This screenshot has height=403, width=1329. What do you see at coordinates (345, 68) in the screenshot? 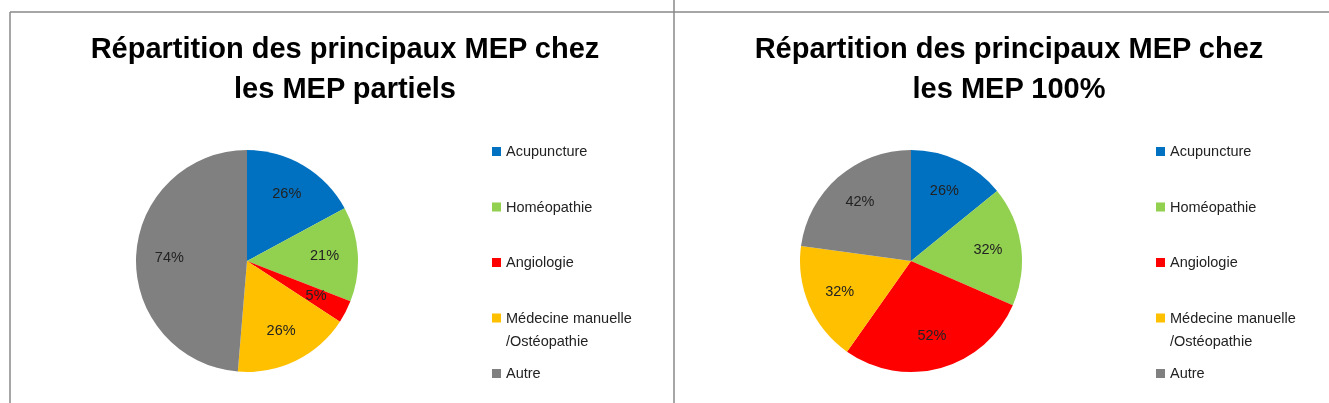
I see `chart-title: Répartition des principaux MEP chez les MEP partiels` at bounding box center [345, 68].